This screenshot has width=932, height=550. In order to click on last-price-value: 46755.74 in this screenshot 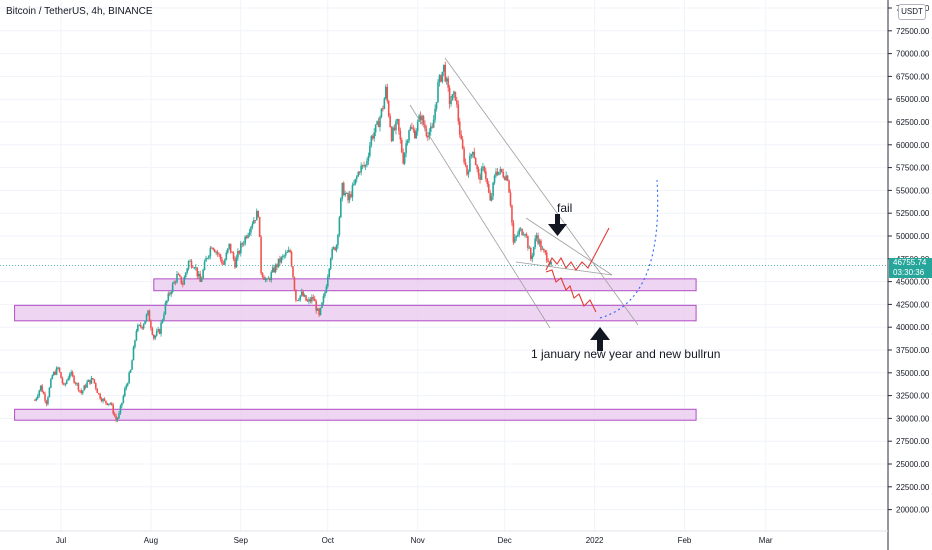, I will do `click(910, 262)`.